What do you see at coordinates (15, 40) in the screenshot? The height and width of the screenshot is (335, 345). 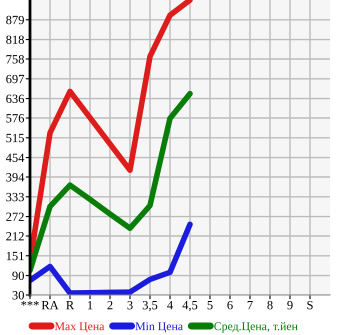 I see `y-tick-label: 818` at bounding box center [15, 40].